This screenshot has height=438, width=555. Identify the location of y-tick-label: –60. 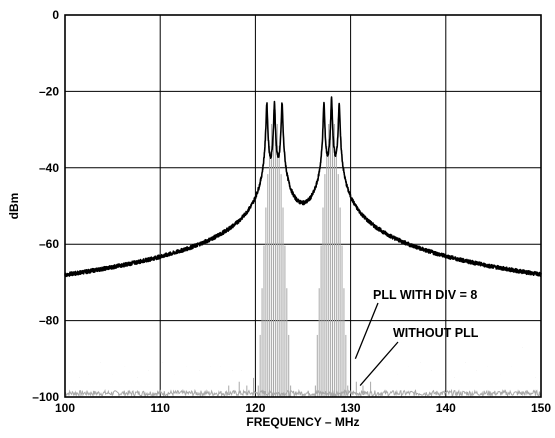
(49, 244).